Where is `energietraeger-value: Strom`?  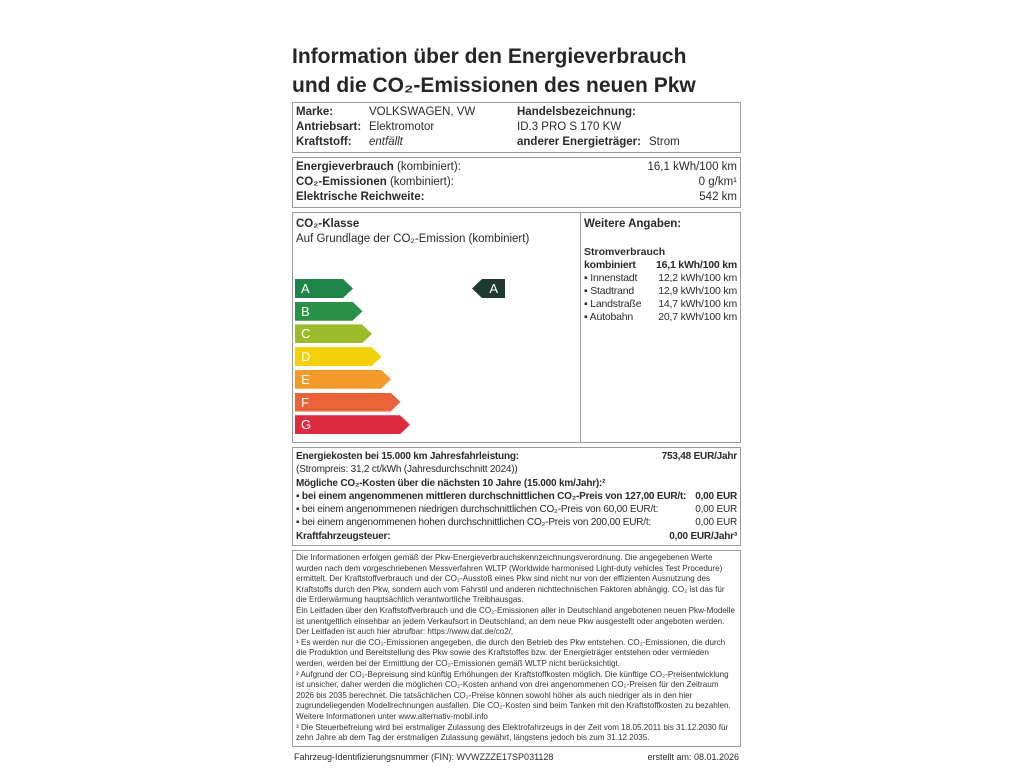 energietraeger-value: Strom is located at coordinates (664, 142).